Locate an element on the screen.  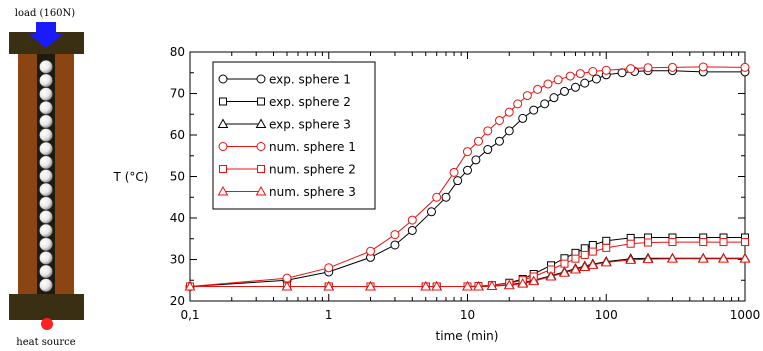
y-tick-label: 50 is located at coordinates (177, 177).